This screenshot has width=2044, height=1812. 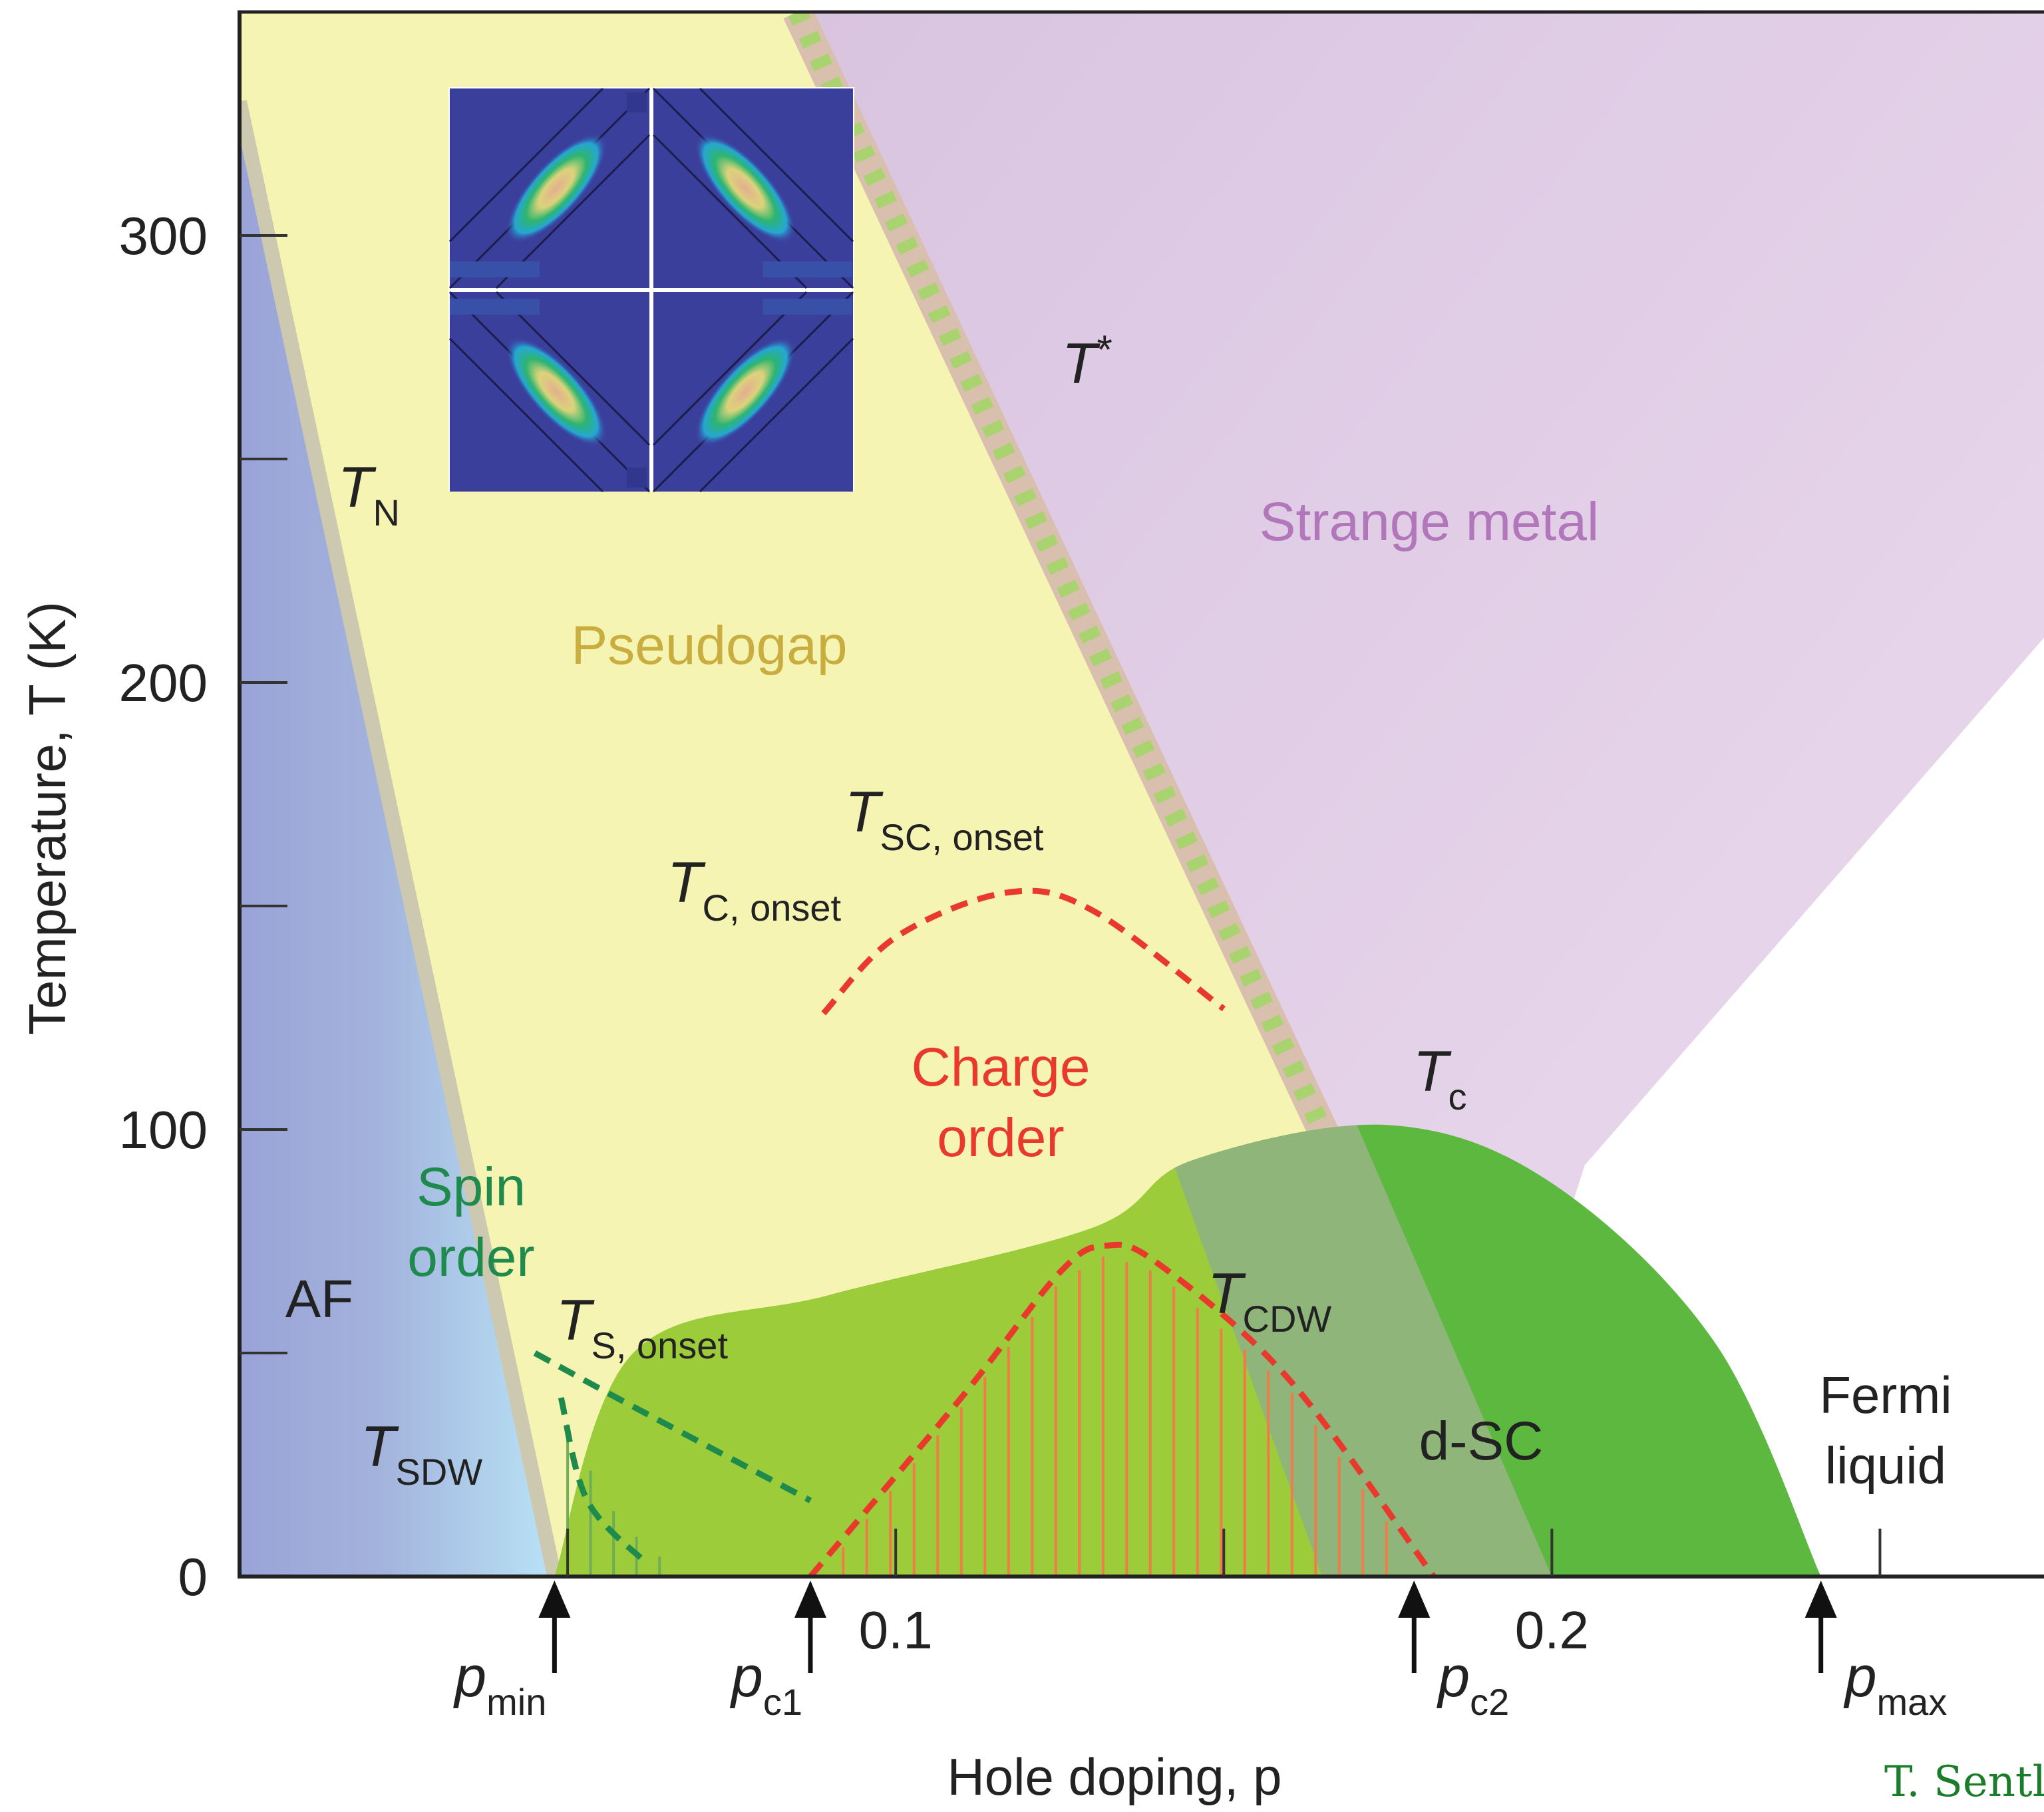 What do you see at coordinates (163, 235) in the screenshot?
I see `y-tick-label-6: 300` at bounding box center [163, 235].